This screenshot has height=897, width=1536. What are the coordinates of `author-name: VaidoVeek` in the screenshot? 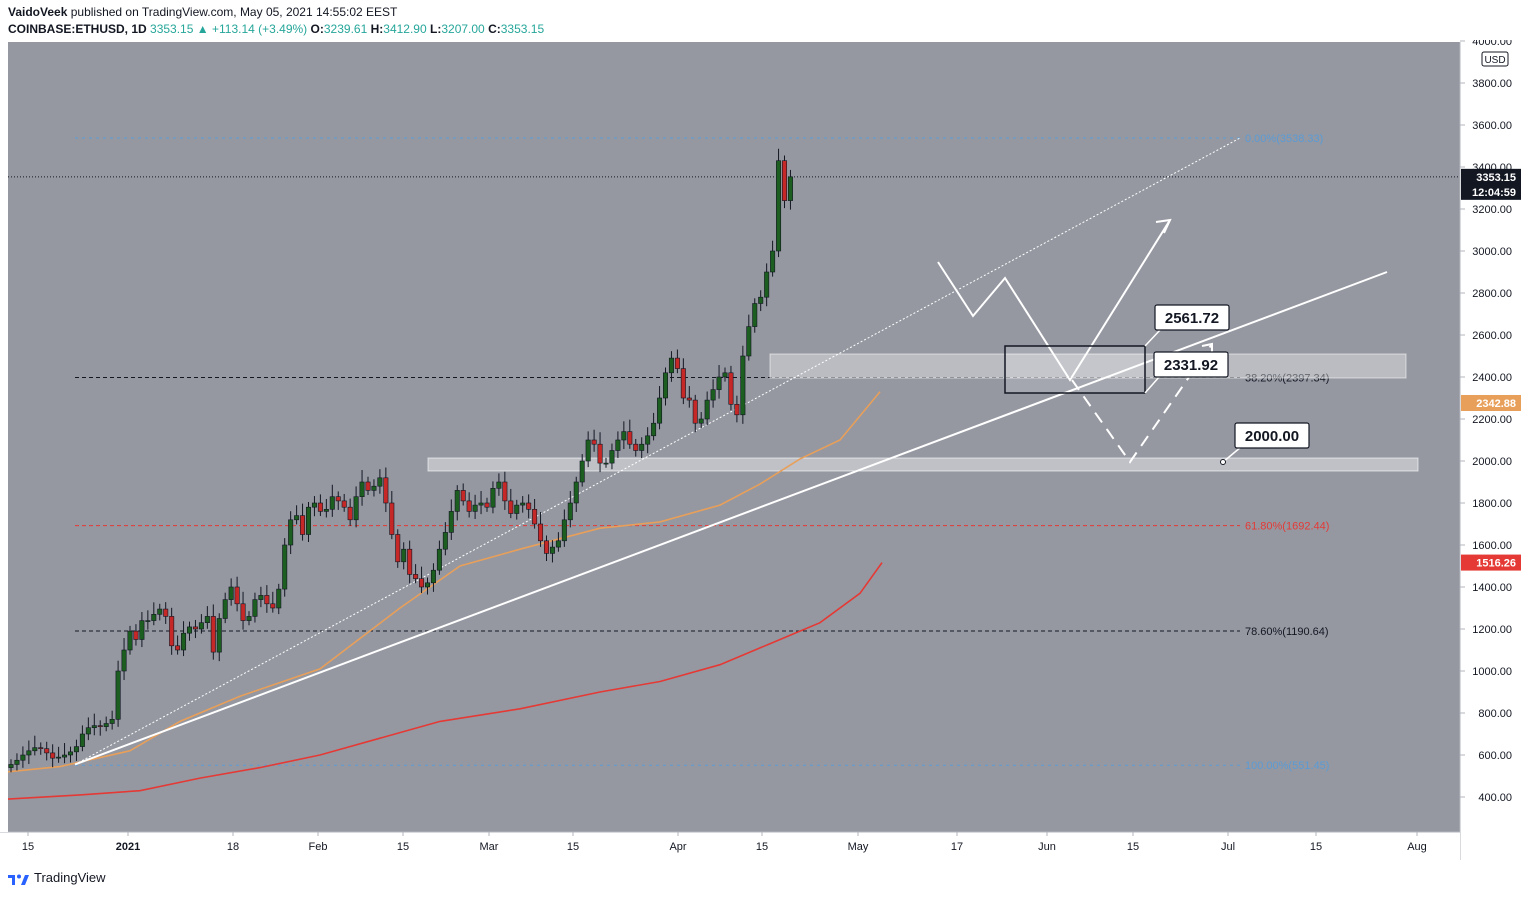 It's located at (38, 12).